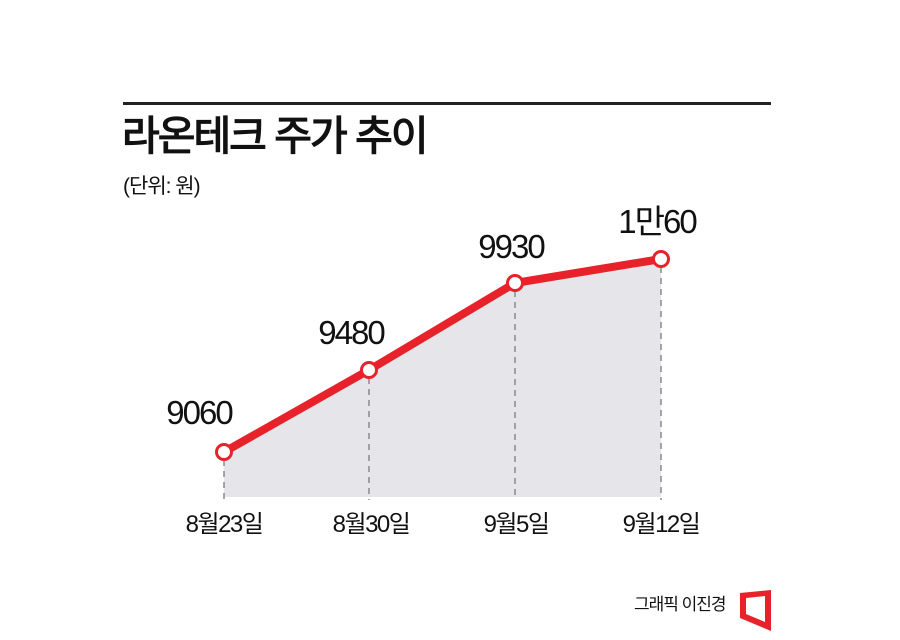  I want to click on chart-title: 라온테크 주가 추이, so click(275, 136).